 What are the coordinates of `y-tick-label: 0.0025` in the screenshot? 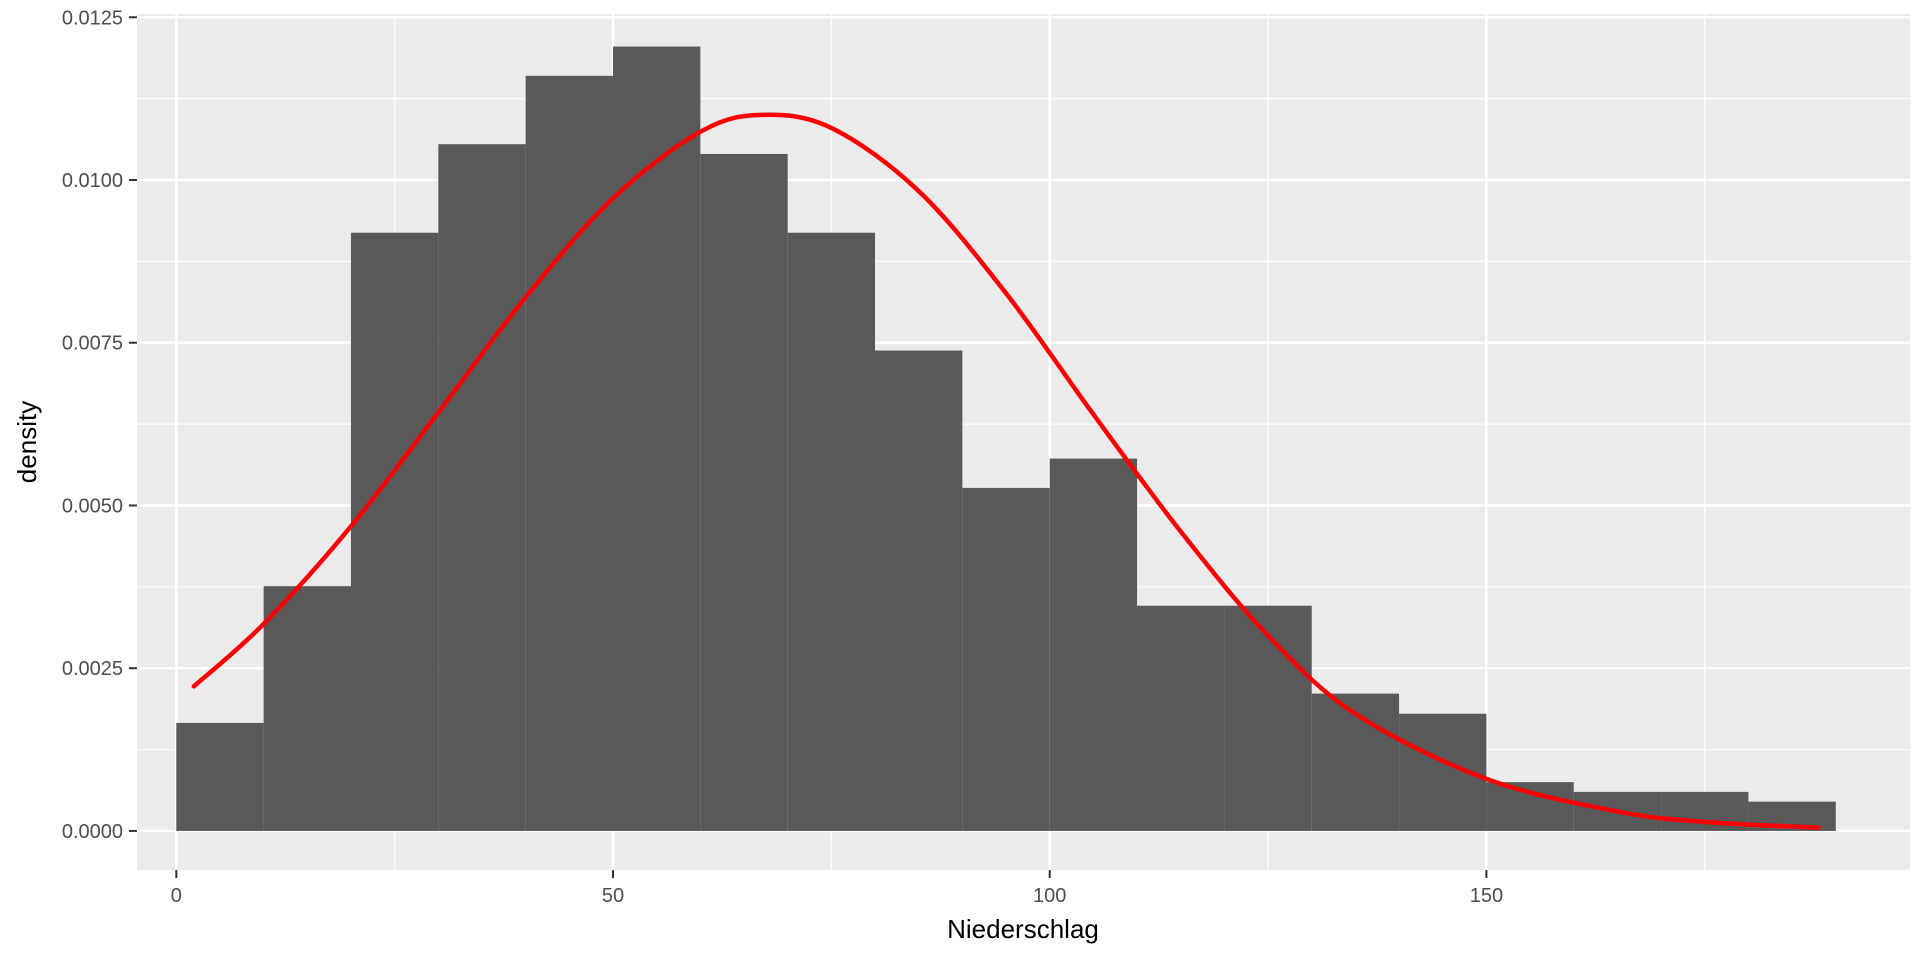 It's located at (92, 669).